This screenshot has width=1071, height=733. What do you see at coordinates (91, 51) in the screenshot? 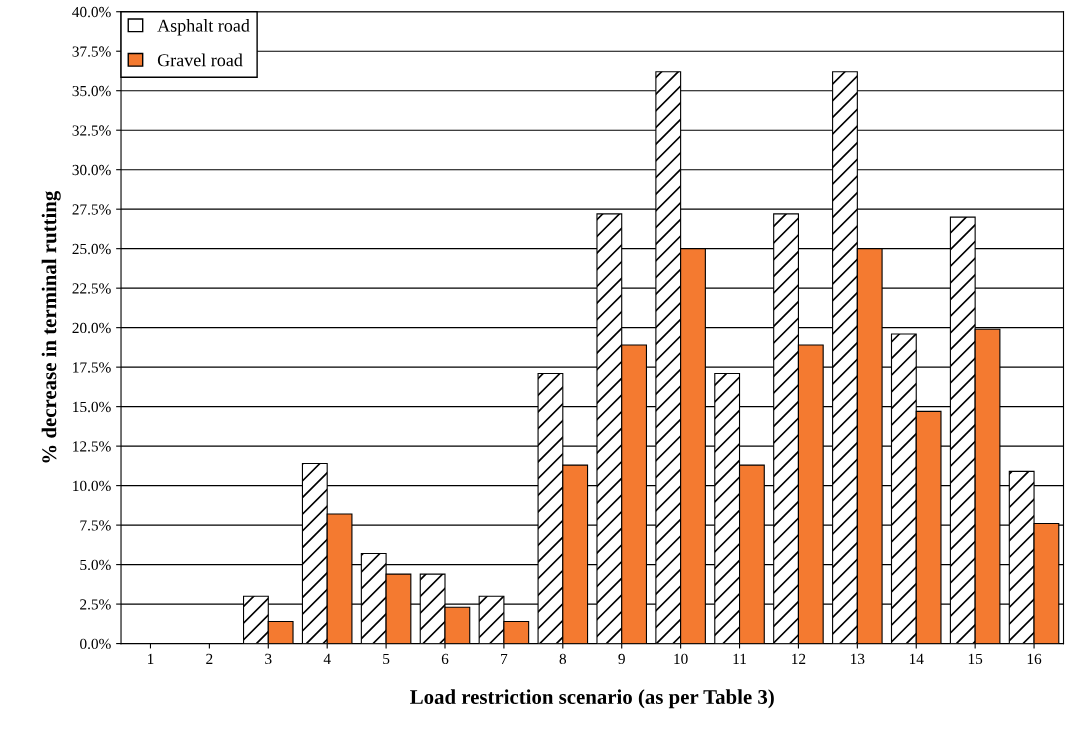
I see `y-tick-label: 37.5%` at bounding box center [91, 51].